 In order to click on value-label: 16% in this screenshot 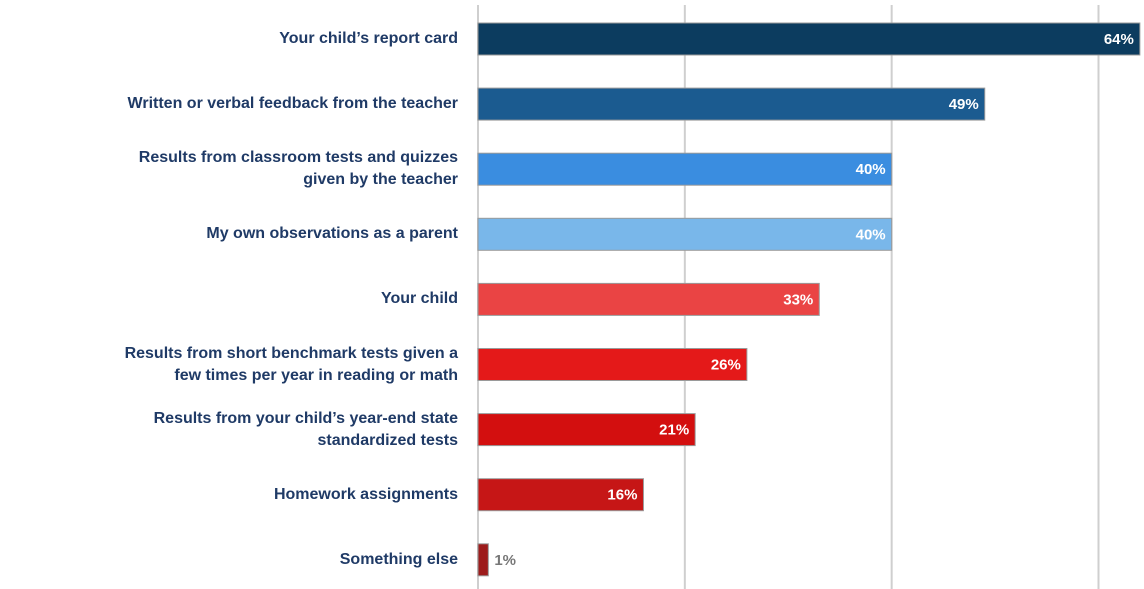, I will do `click(622, 495)`.